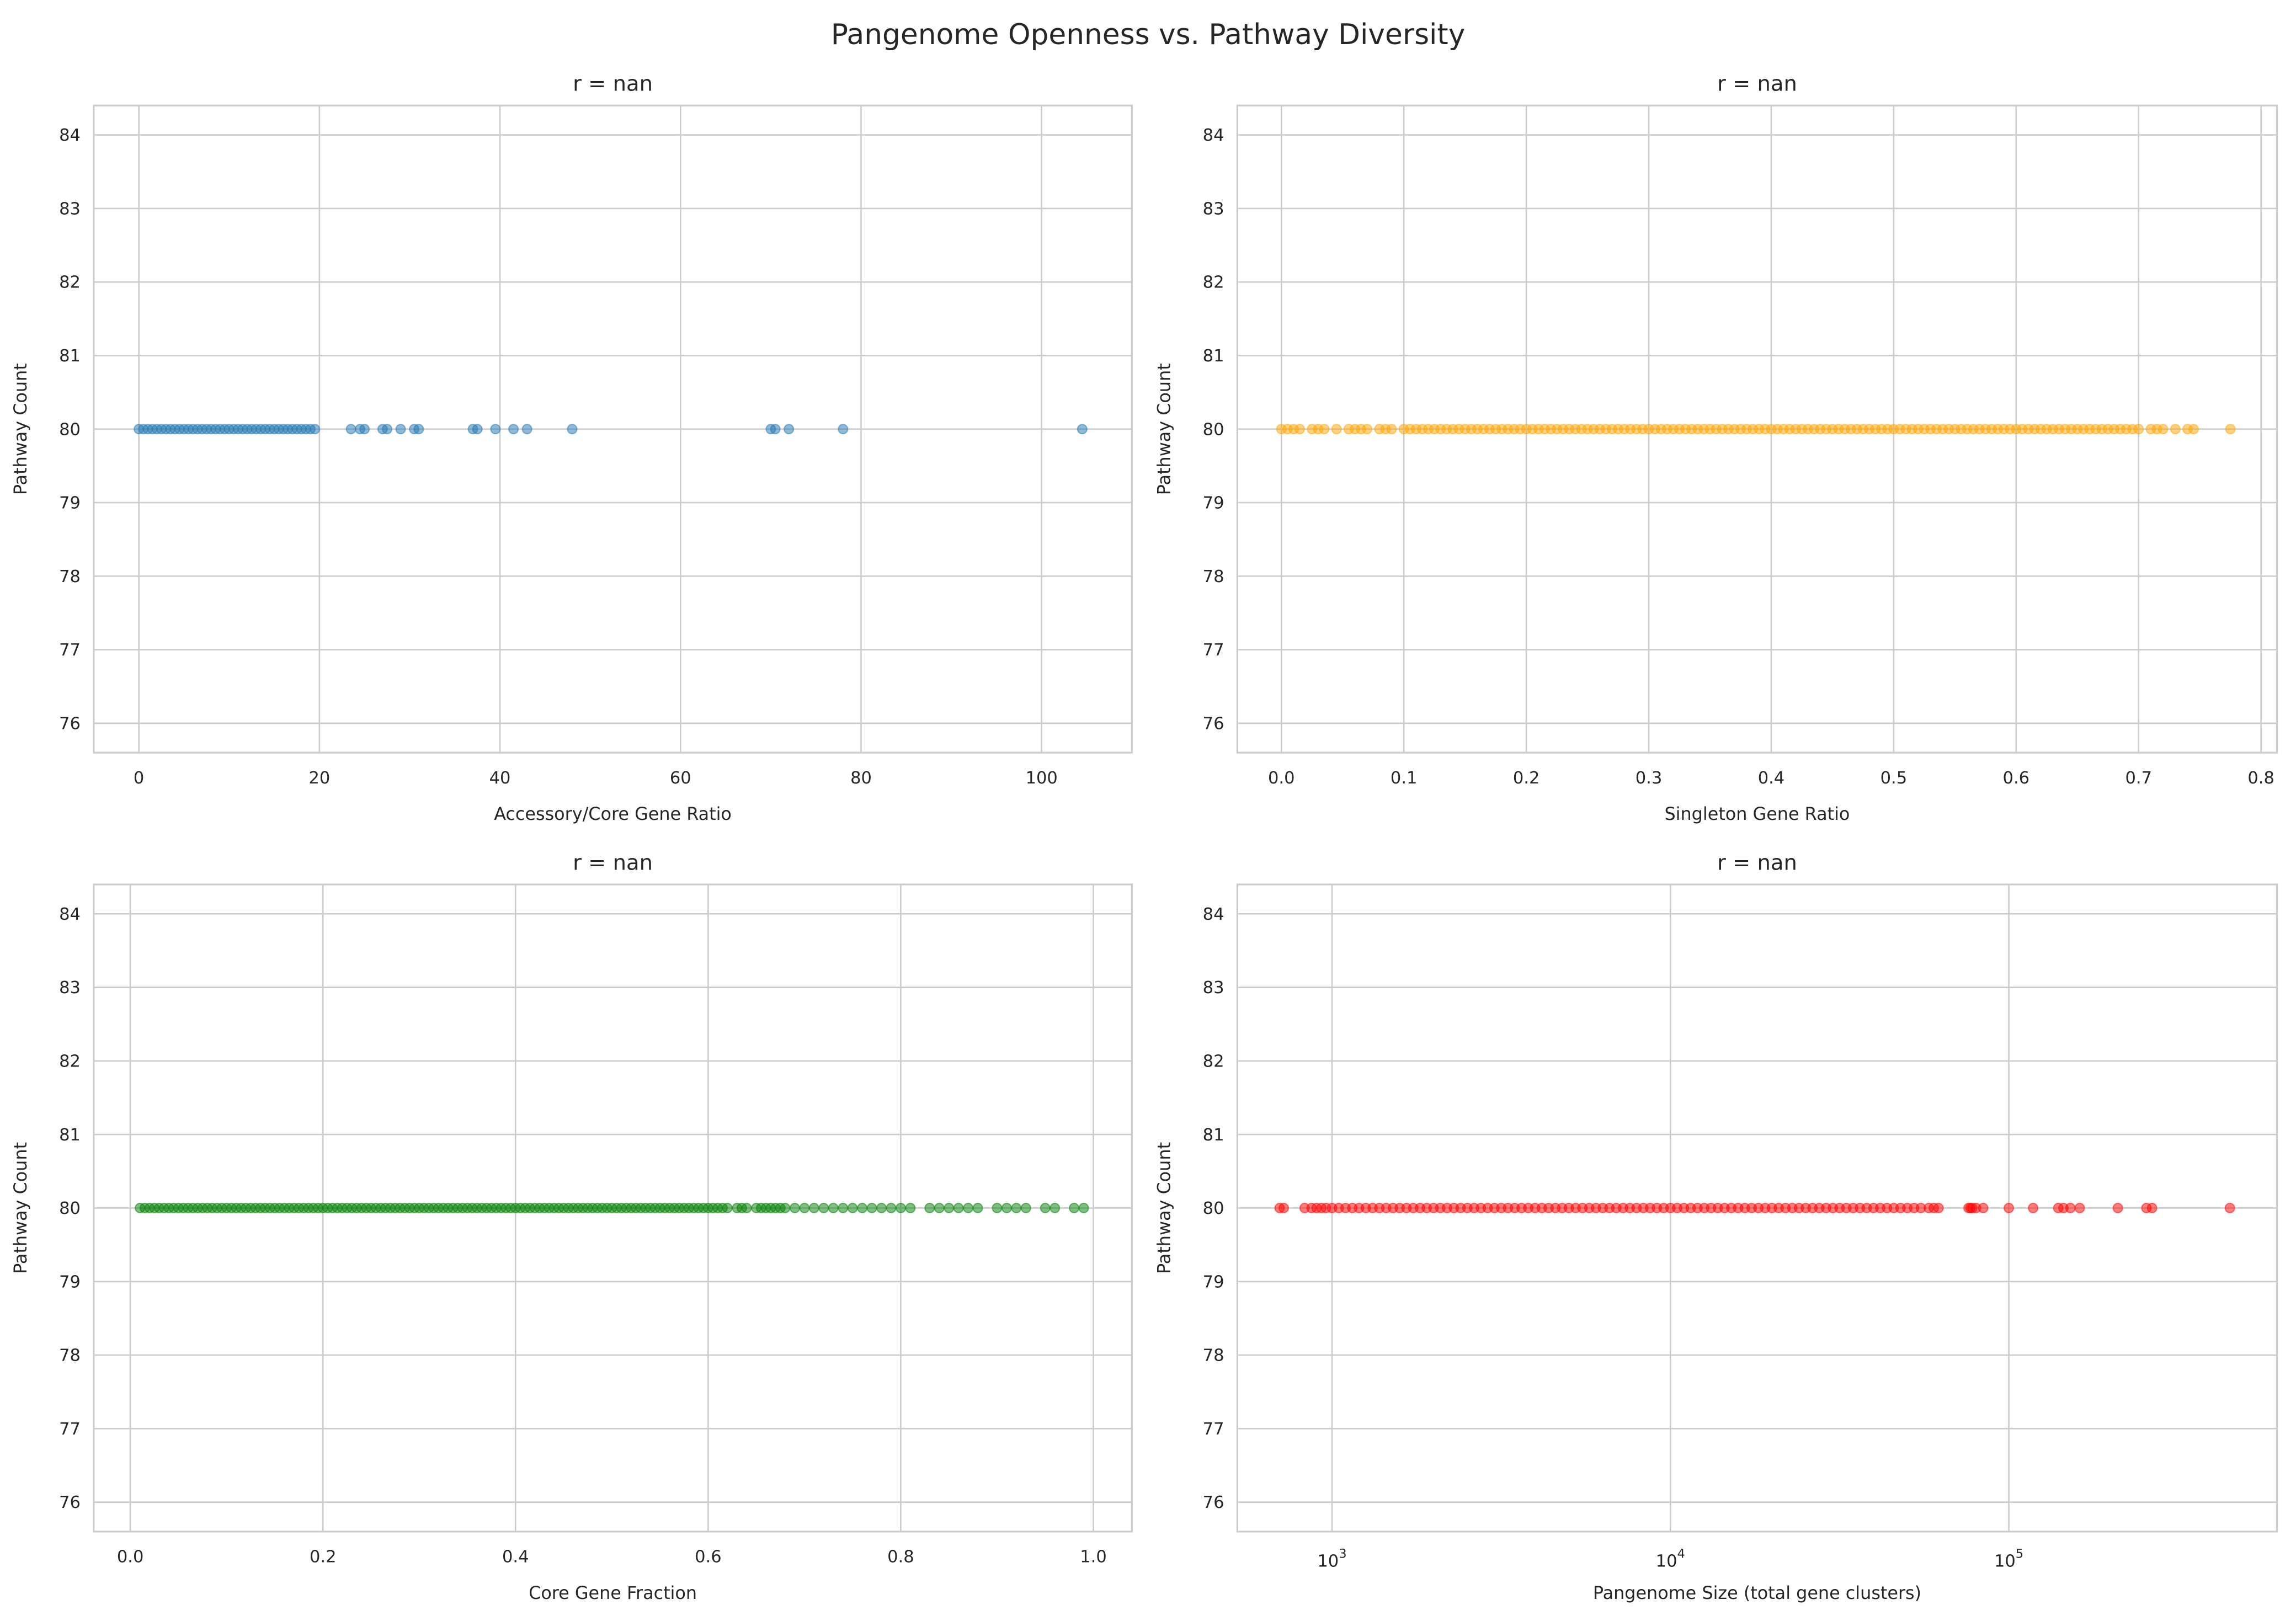 The width and height of the screenshot is (2296, 1621). I want to click on x-tick-label: 80, so click(861, 778).